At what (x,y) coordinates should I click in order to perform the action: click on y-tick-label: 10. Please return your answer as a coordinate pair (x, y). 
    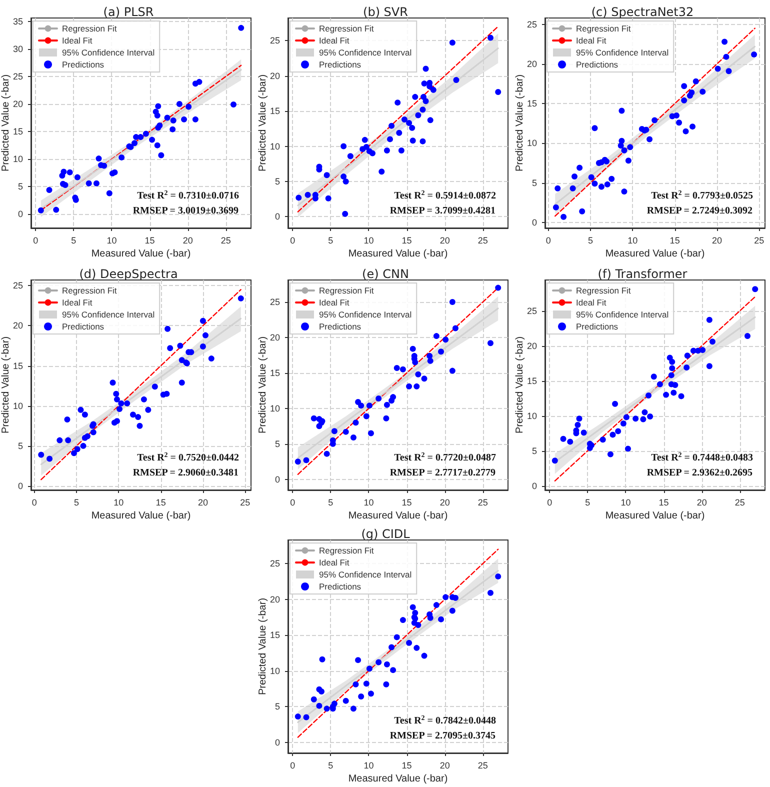
    Looking at the image, I should click on (275, 671).